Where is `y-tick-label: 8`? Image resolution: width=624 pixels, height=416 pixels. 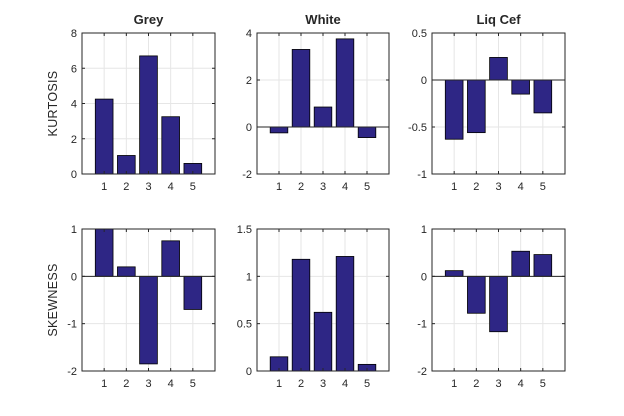
y-tick-label: 8 is located at coordinates (74, 34).